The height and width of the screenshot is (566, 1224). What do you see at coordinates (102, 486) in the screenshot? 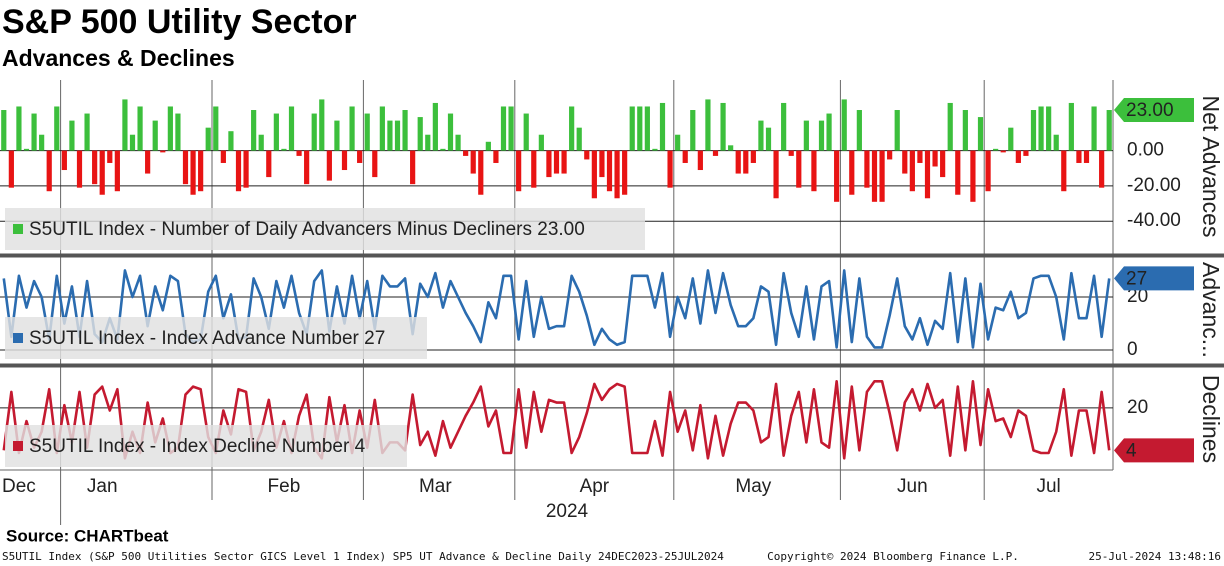
I see `x-tick-label: Jan` at bounding box center [102, 486].